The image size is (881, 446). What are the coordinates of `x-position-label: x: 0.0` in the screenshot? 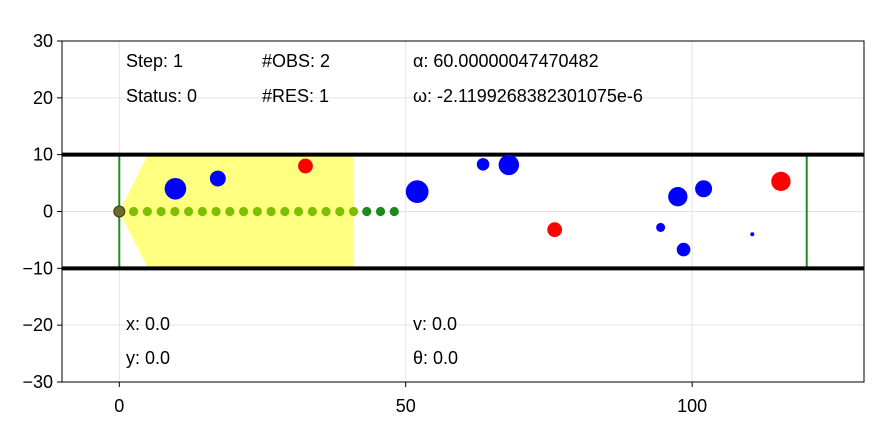 It's located at (148, 324).